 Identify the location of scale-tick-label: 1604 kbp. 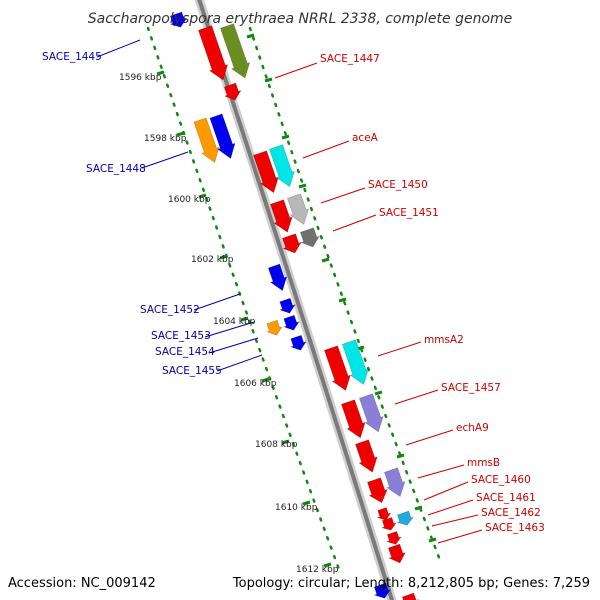
(234, 322).